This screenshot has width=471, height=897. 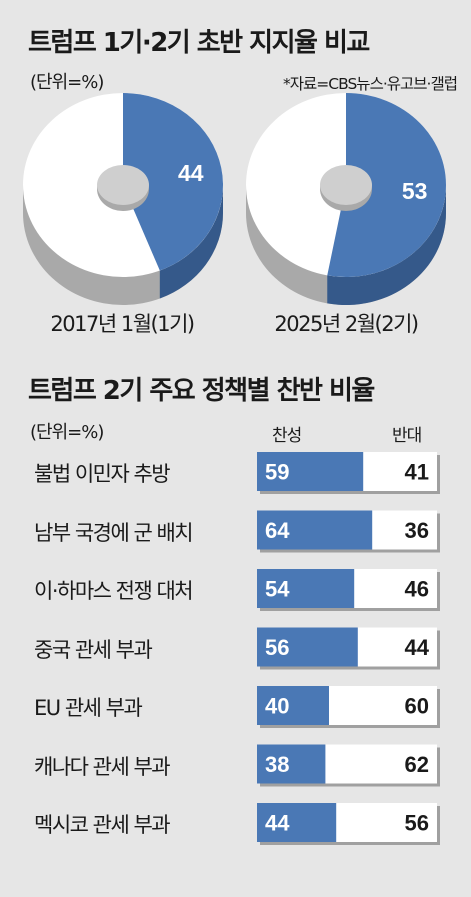 I want to click on donut-value-label: 44, so click(x=191, y=173).